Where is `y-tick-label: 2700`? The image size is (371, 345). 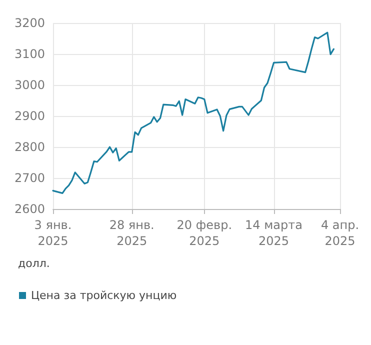 y-tick-label: 2700 is located at coordinates (29, 178).